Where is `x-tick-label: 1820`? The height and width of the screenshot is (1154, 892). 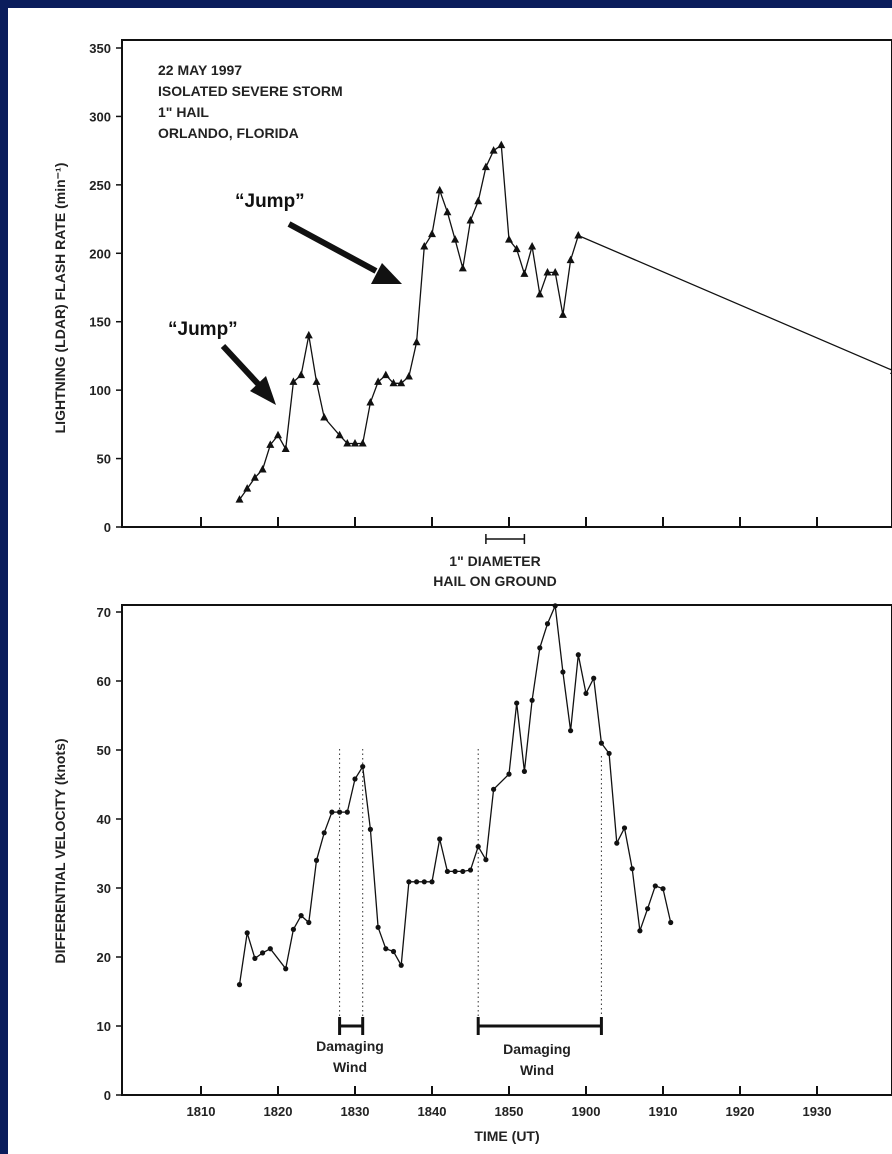 x-tick-label: 1820 is located at coordinates (278, 1111).